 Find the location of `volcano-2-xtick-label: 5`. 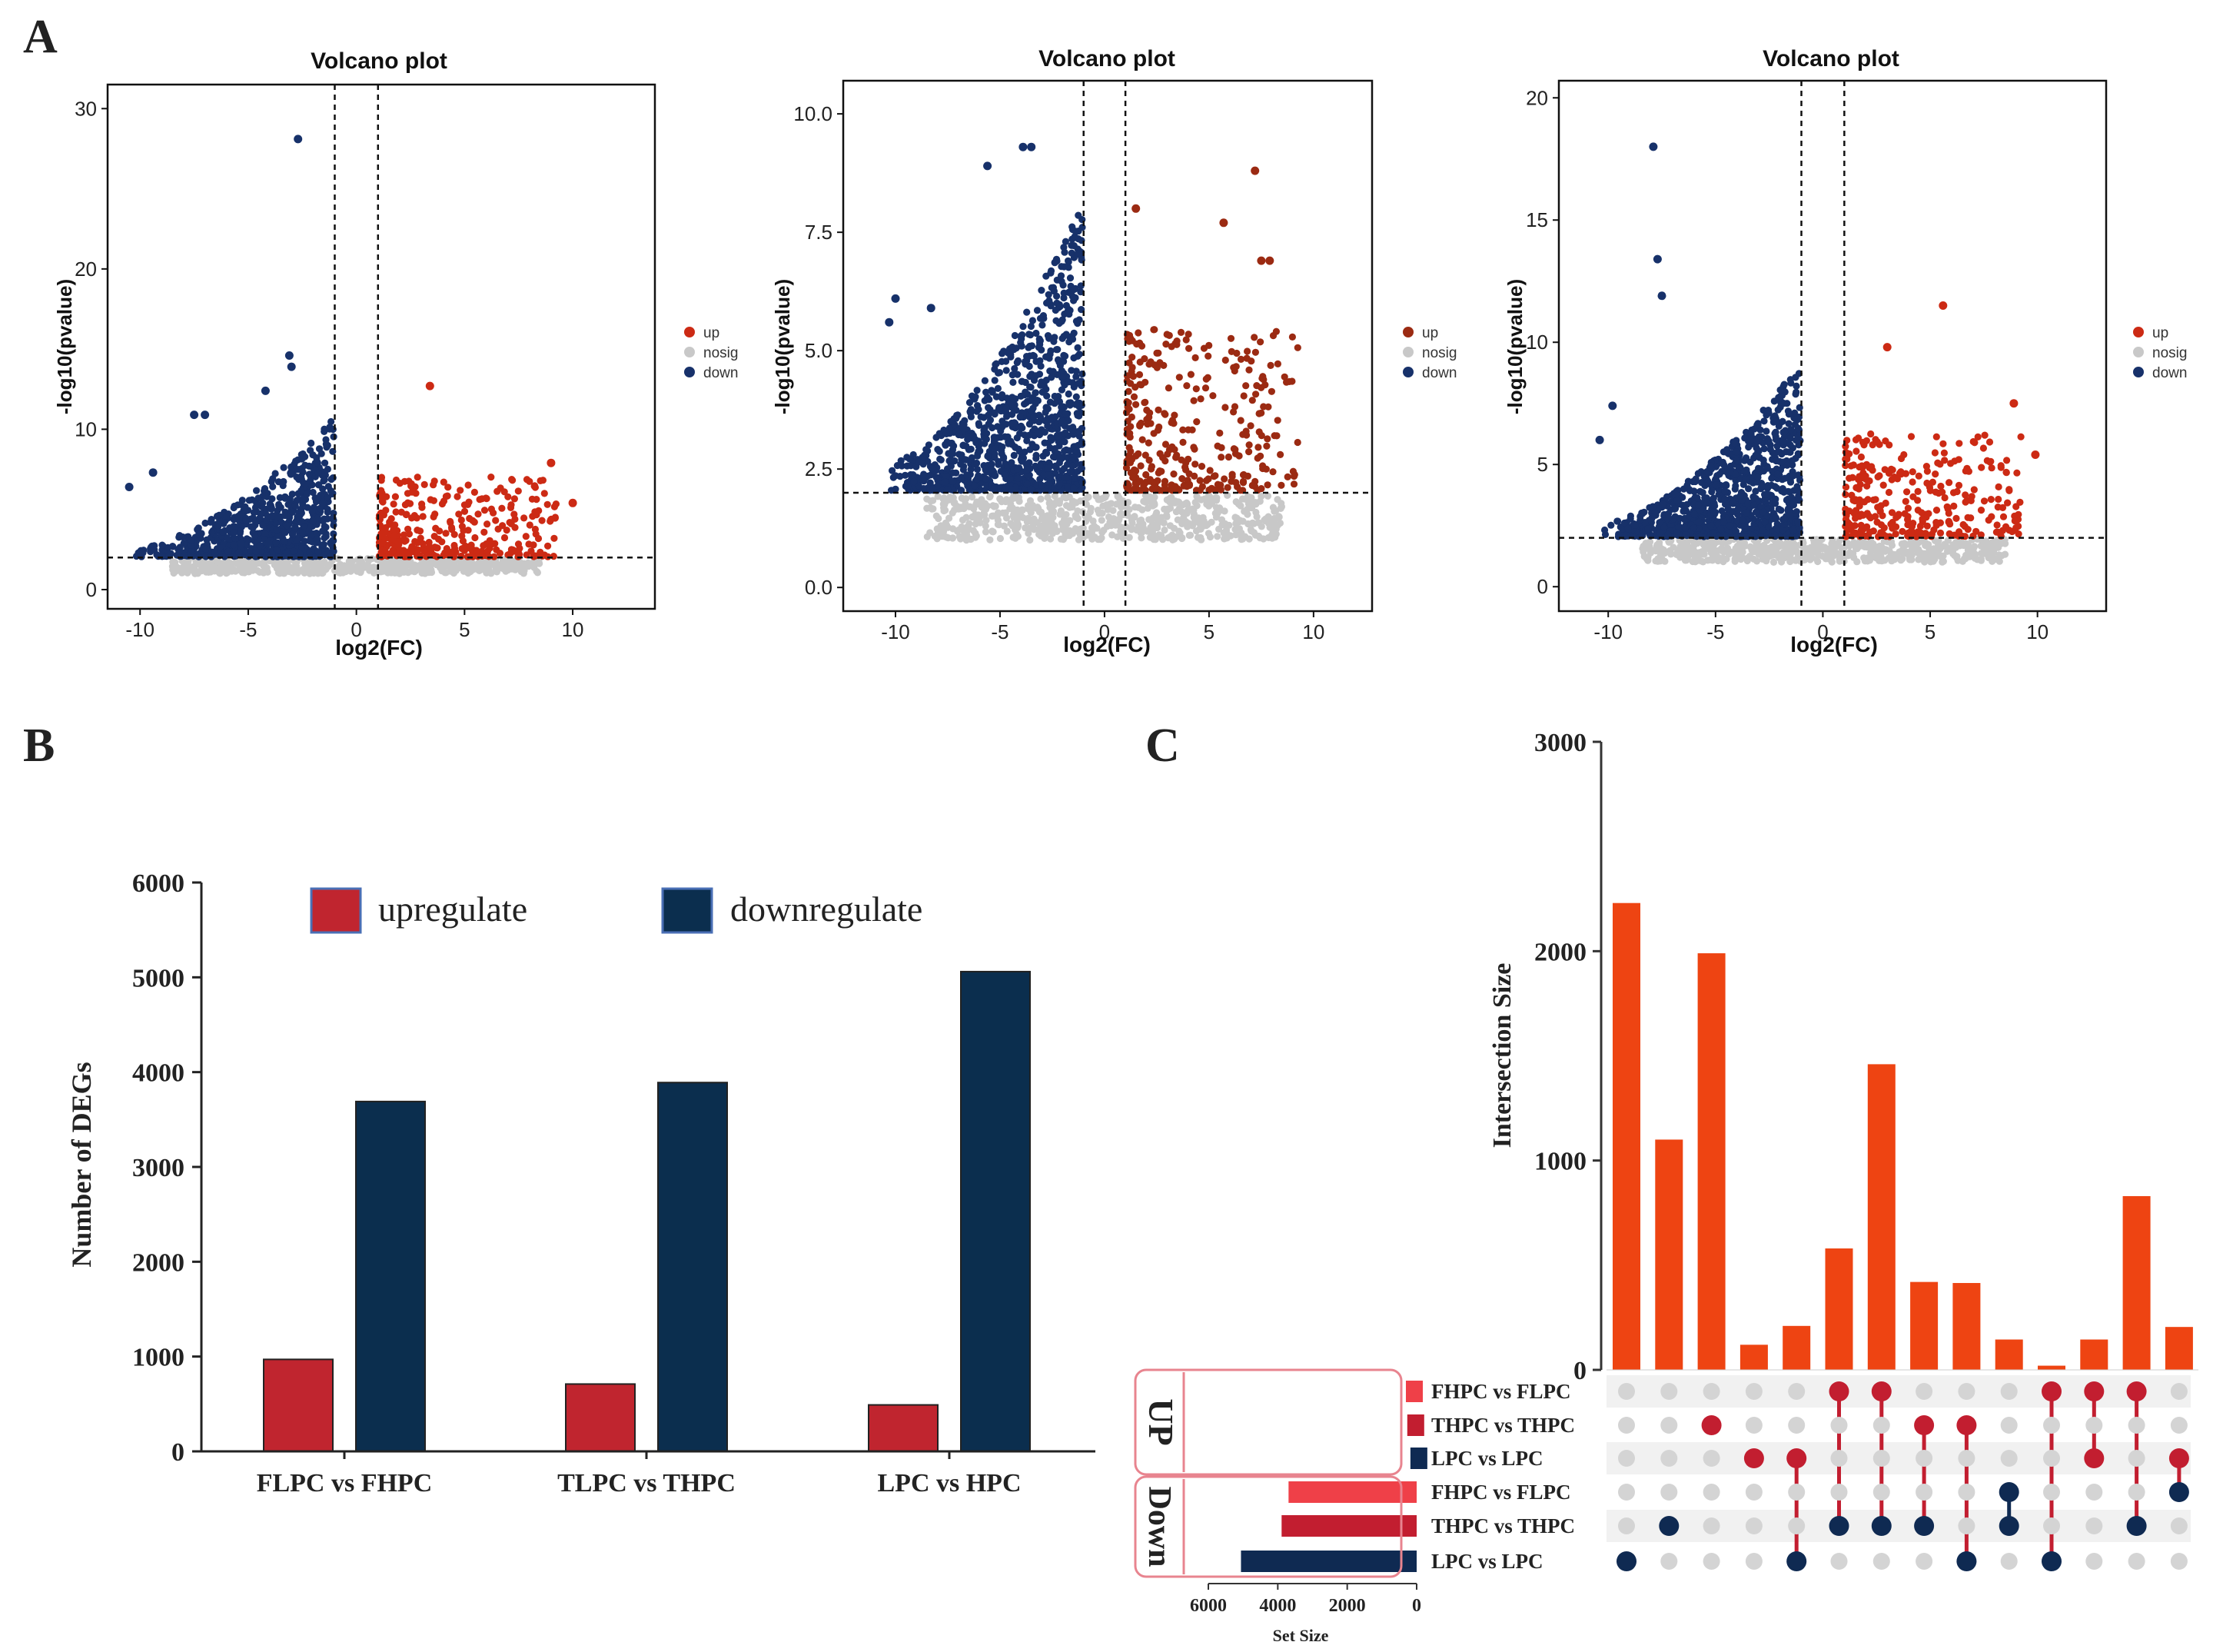

volcano-2-xtick-label: 5 is located at coordinates (1209, 631).